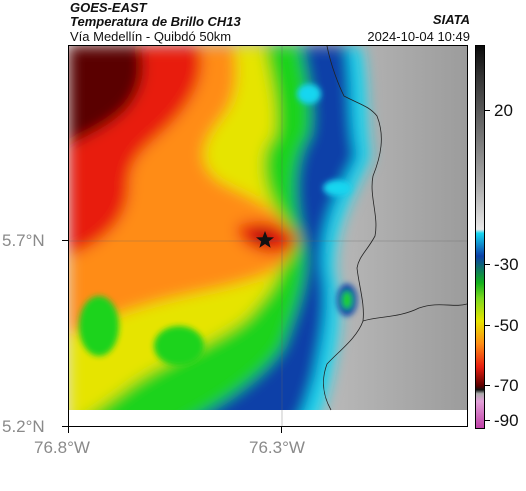  What do you see at coordinates (506, 420) in the screenshot?
I see `colorbar-label-m90: -90` at bounding box center [506, 420].